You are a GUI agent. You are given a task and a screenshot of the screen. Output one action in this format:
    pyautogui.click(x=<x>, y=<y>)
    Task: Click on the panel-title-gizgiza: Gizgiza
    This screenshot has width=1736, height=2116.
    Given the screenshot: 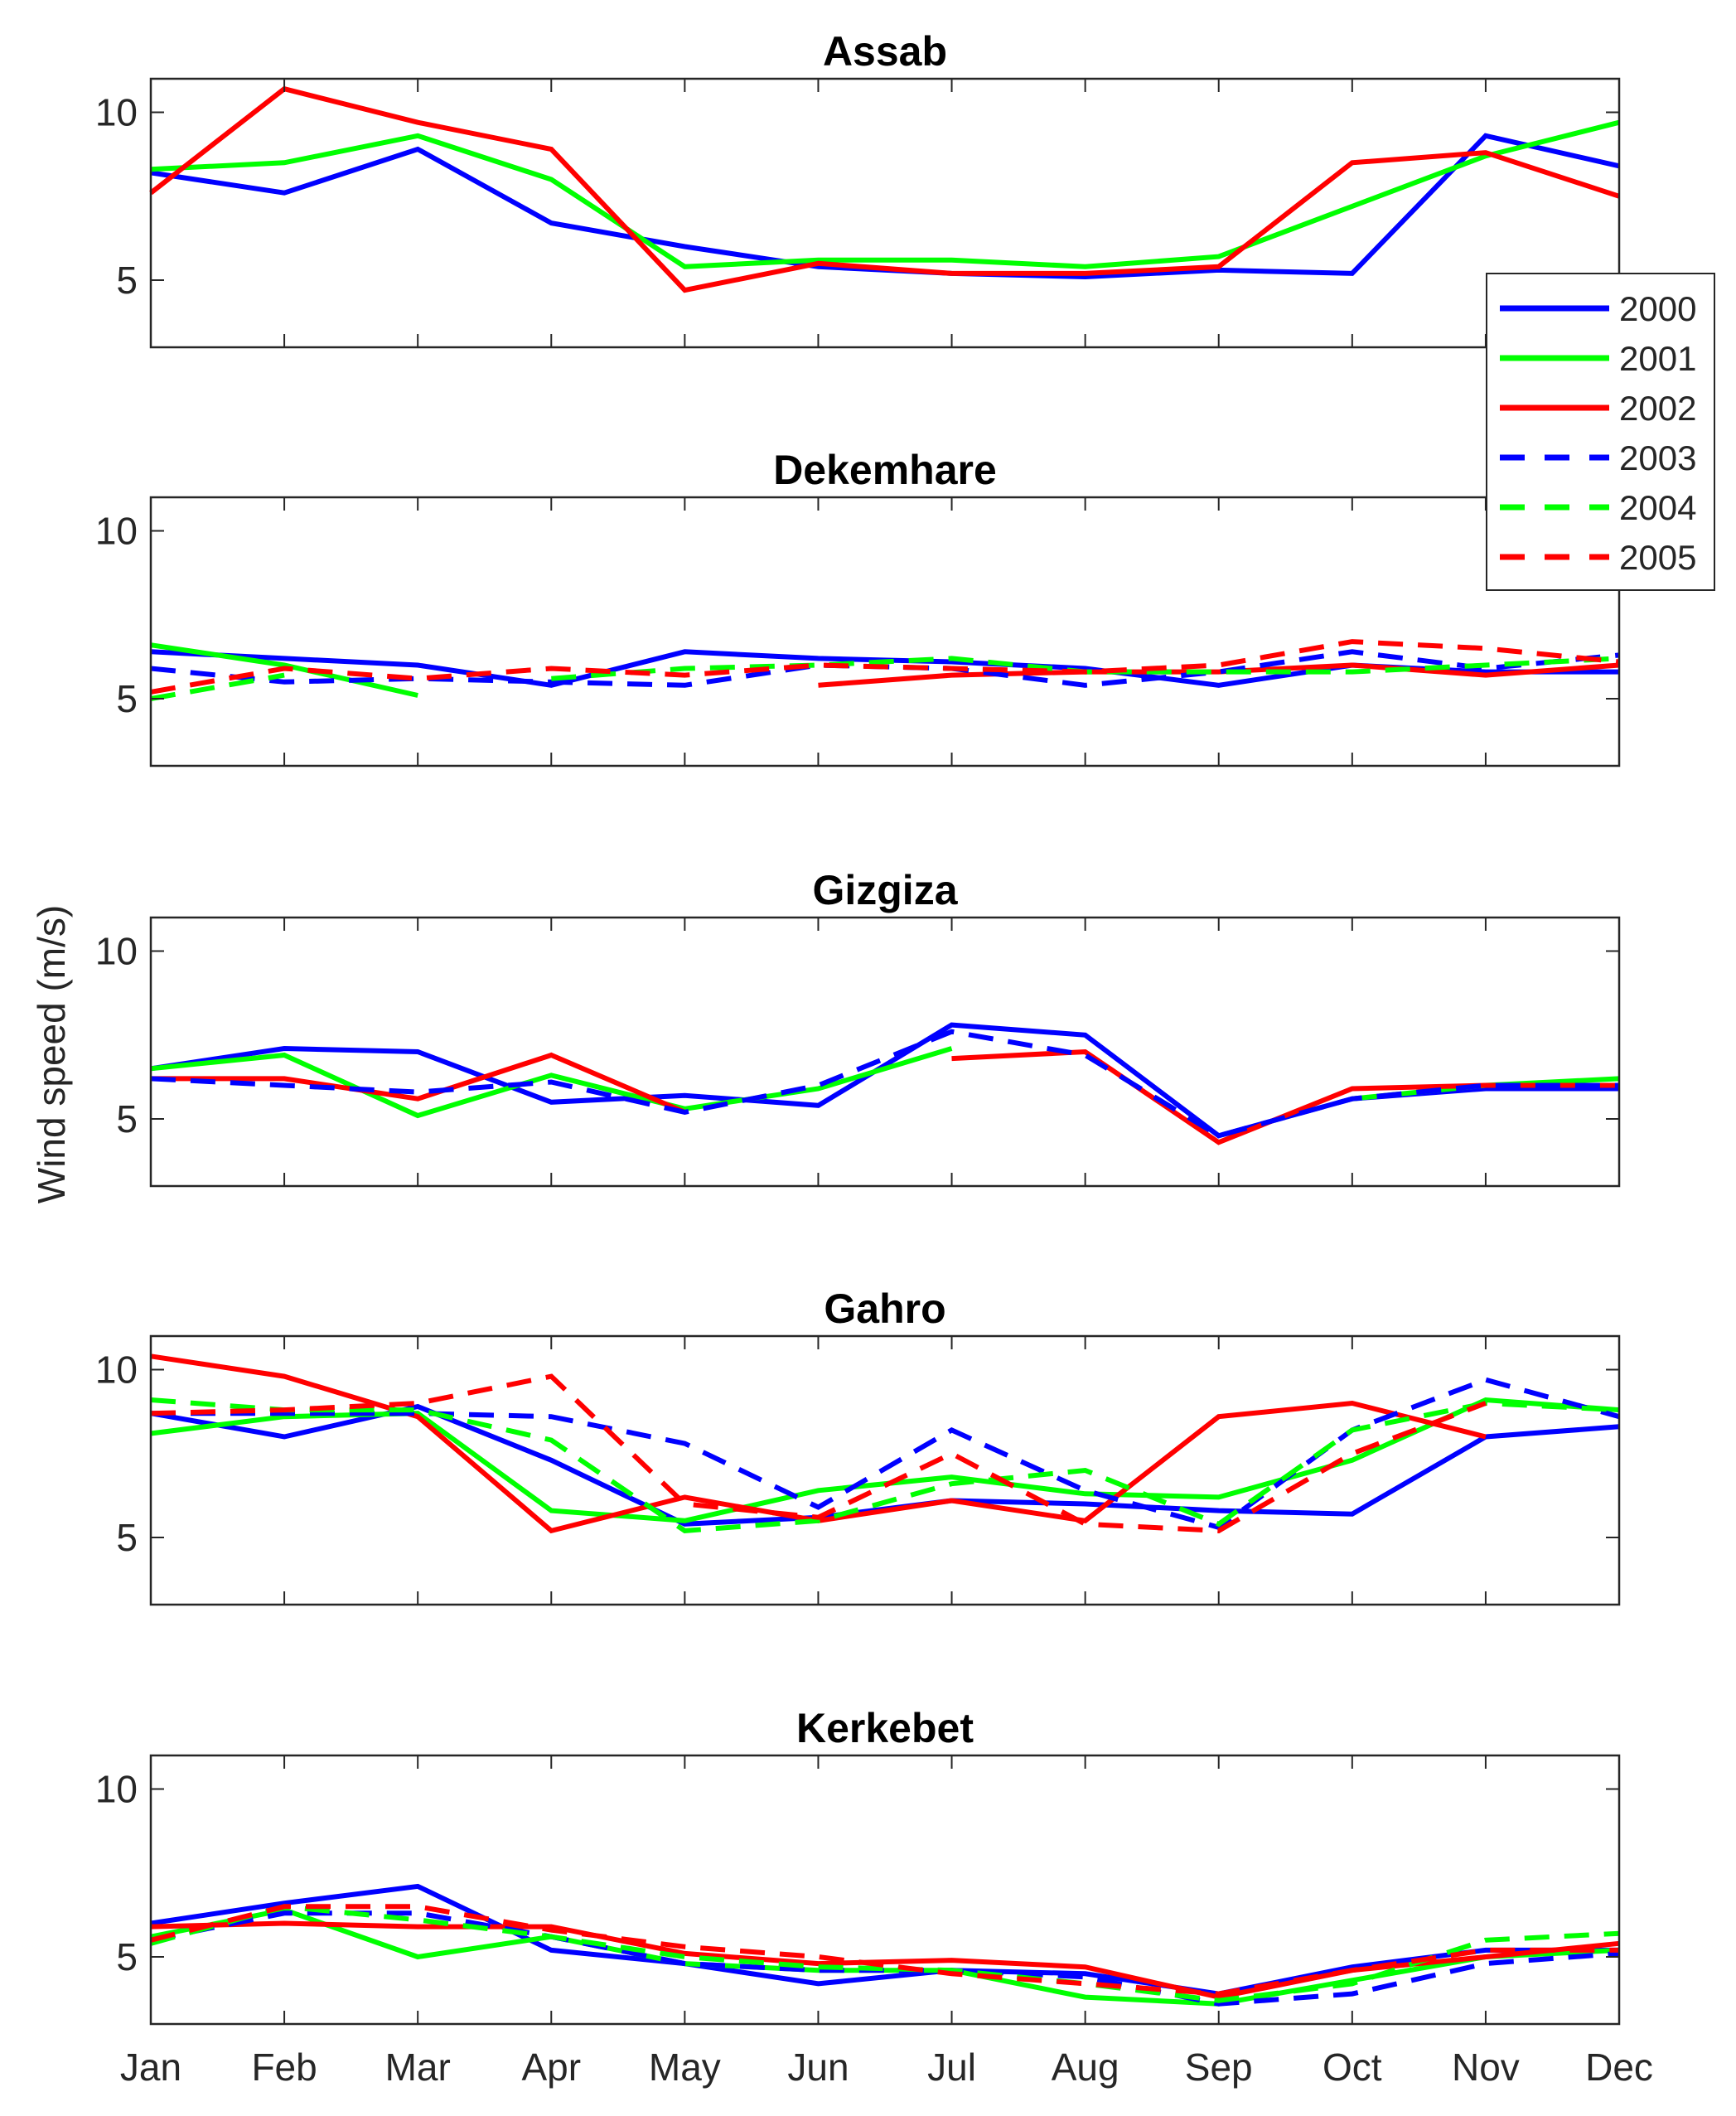 What is the action you would take?
    pyautogui.click(x=885, y=890)
    